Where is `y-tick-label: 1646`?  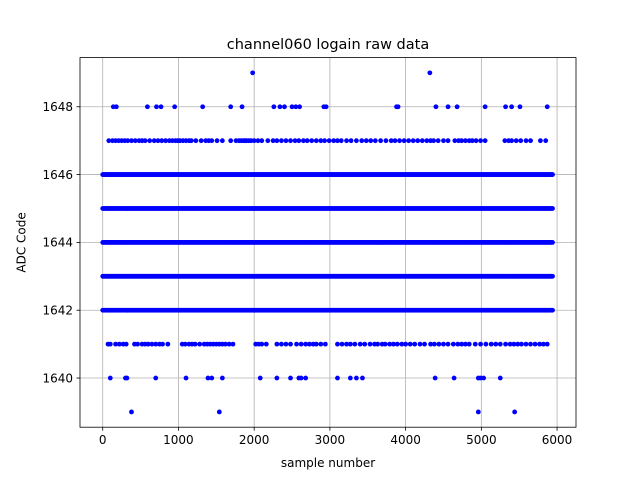
y-tick-label: 1646 is located at coordinates (57, 175).